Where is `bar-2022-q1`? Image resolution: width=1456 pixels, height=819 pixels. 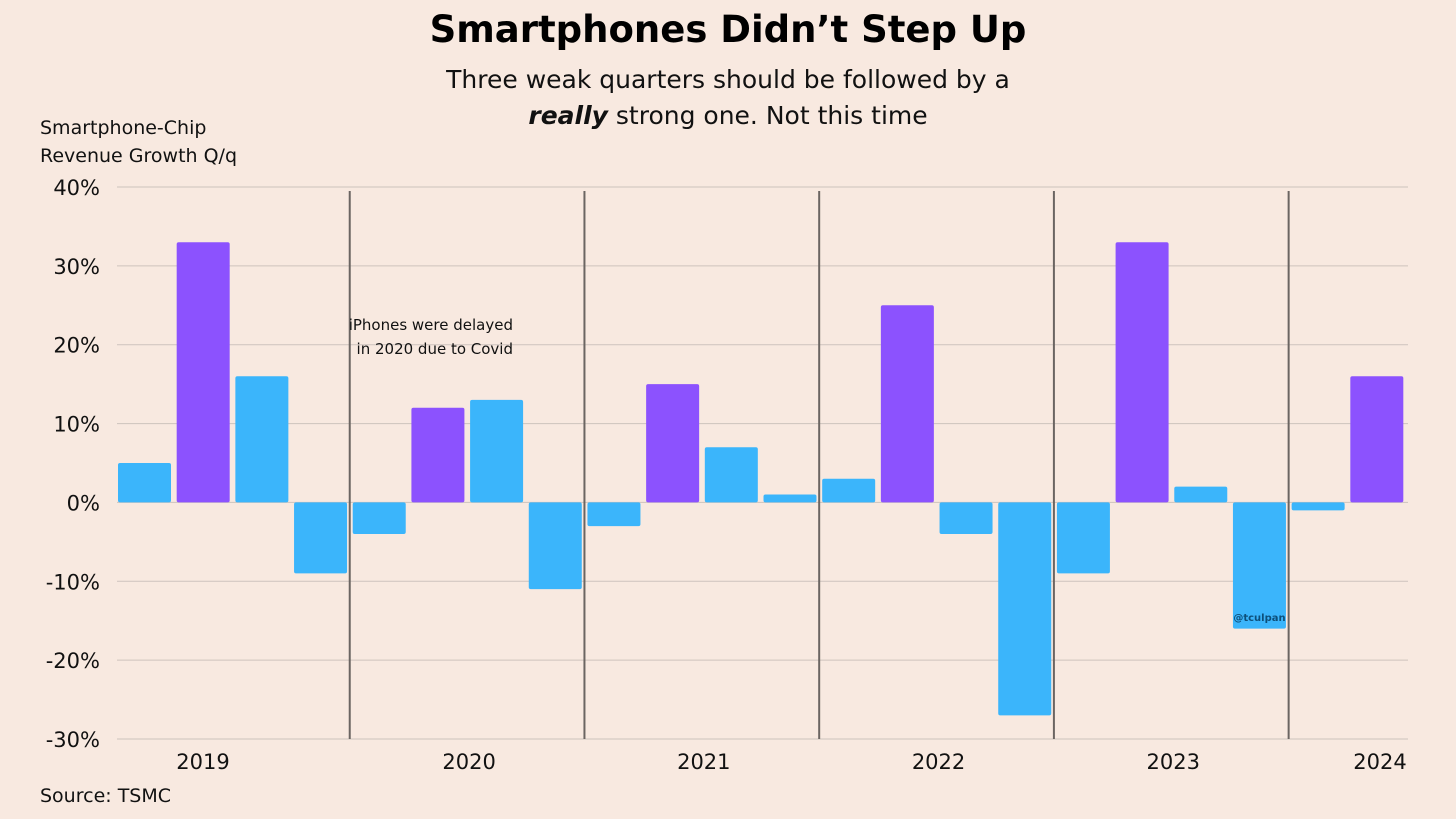 bar-2022-q1 is located at coordinates (849, 490).